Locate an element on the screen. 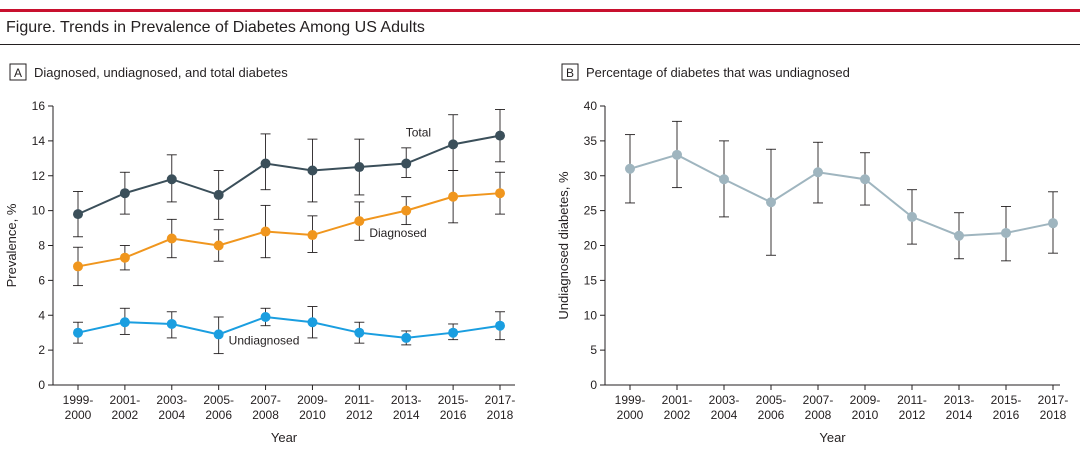 This screenshot has width=1080, height=450. x-axis-label: Year is located at coordinates (832, 437).